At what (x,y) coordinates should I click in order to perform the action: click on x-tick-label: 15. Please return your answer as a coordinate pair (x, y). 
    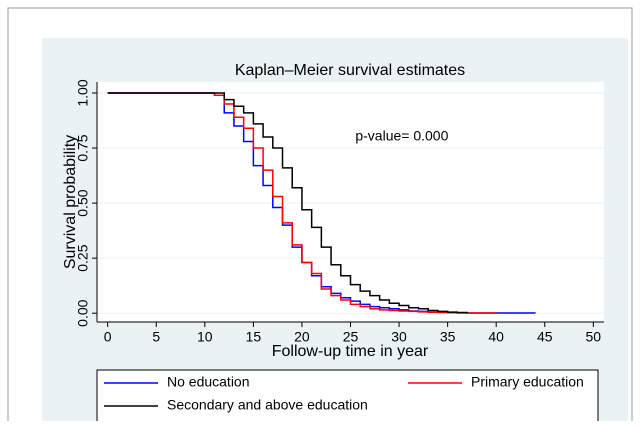
    Looking at the image, I should click on (254, 337).